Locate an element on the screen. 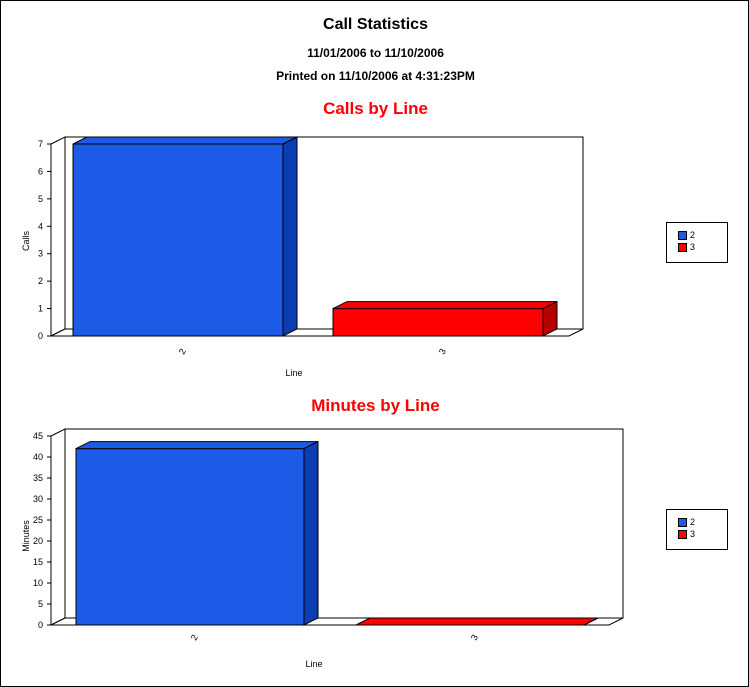  y-tick-label: 4 is located at coordinates (40, 226).